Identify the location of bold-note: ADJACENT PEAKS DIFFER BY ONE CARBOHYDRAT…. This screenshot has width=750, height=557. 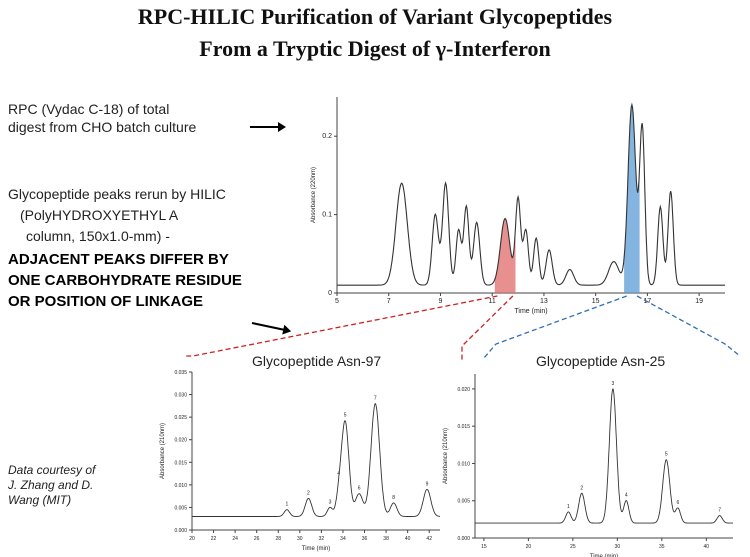
(125, 280).